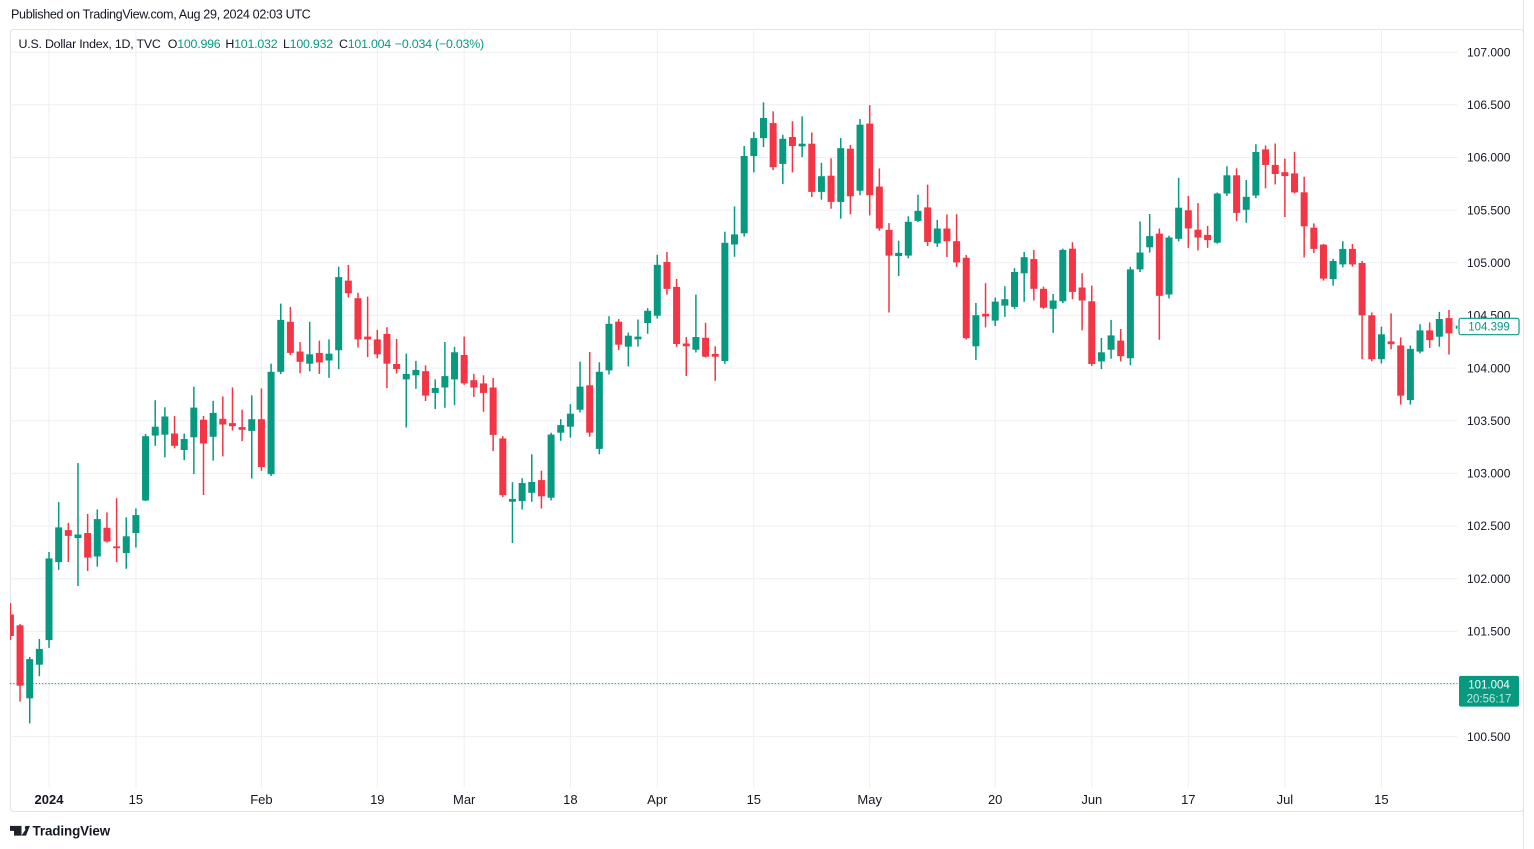 The height and width of the screenshot is (849, 1534). Describe the element at coordinates (50, 799) in the screenshot. I see `svg-text: 2024` at that location.